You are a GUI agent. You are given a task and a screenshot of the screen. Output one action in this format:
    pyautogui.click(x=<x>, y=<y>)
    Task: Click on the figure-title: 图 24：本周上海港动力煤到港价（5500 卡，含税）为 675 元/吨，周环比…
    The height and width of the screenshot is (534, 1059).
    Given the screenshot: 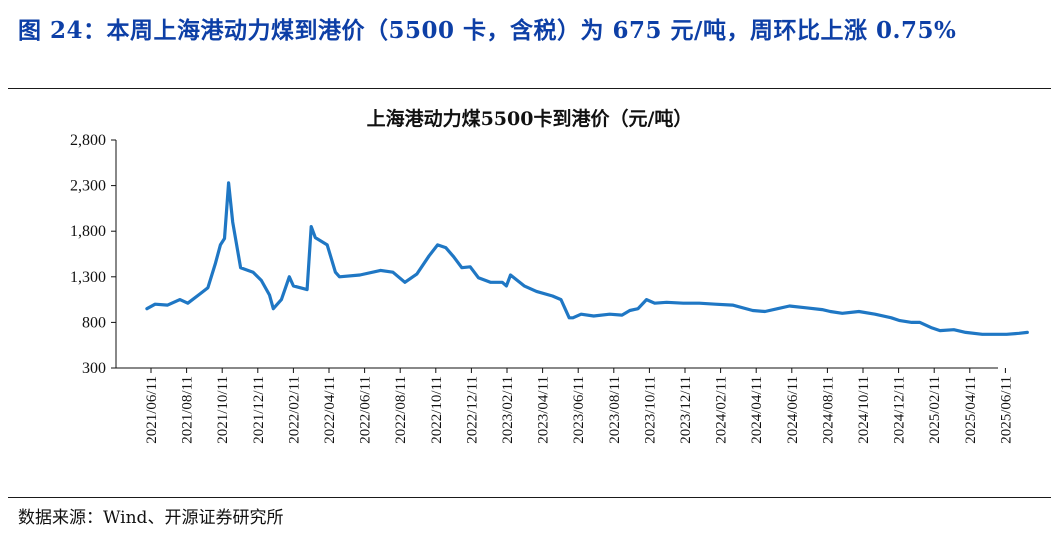 What is the action you would take?
    pyautogui.click(x=487, y=30)
    